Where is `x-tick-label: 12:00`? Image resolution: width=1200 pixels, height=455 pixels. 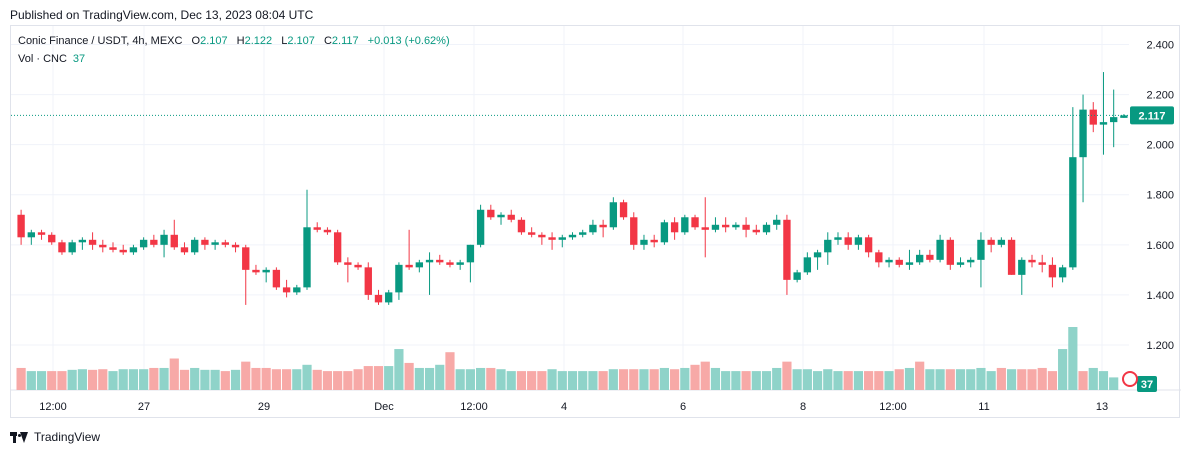
x-tick-label: 12:00 is located at coordinates (53, 407).